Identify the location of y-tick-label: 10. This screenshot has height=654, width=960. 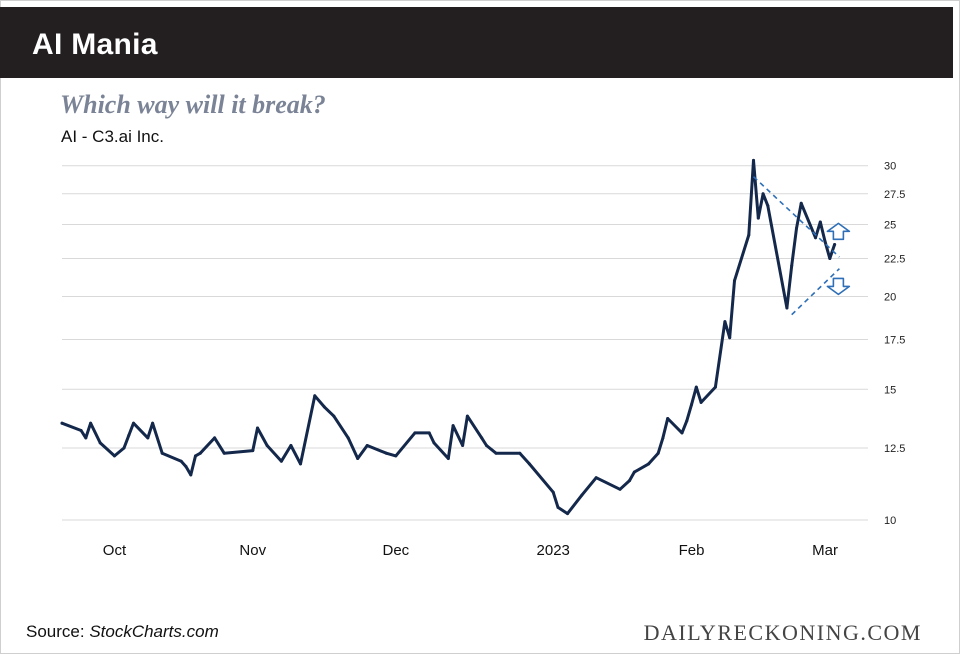
(890, 521).